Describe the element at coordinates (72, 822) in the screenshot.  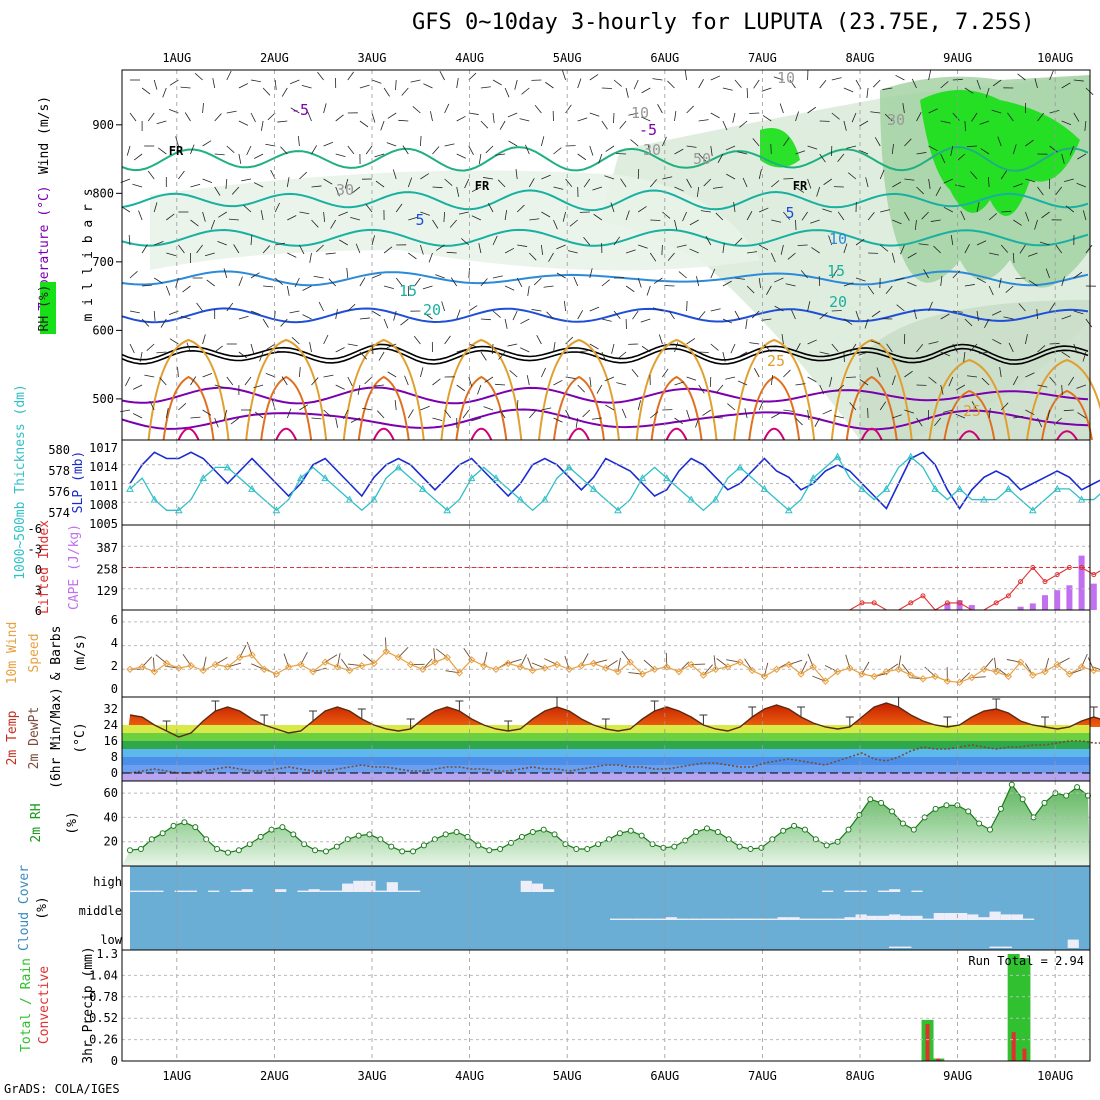
I see `ylabel-pct: (%)` at that location.